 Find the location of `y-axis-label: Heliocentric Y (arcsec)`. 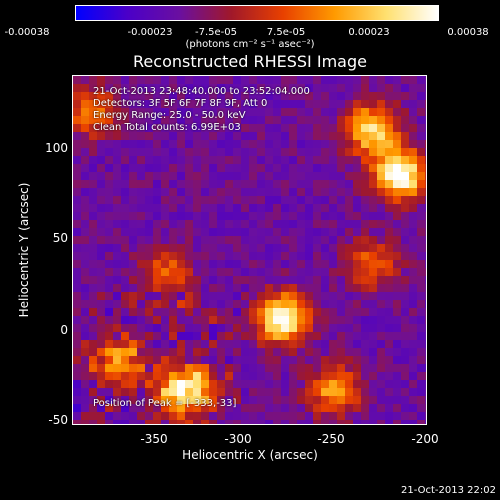

y-axis-label: Heliocentric Y (arcsec) is located at coordinates (24, 250).